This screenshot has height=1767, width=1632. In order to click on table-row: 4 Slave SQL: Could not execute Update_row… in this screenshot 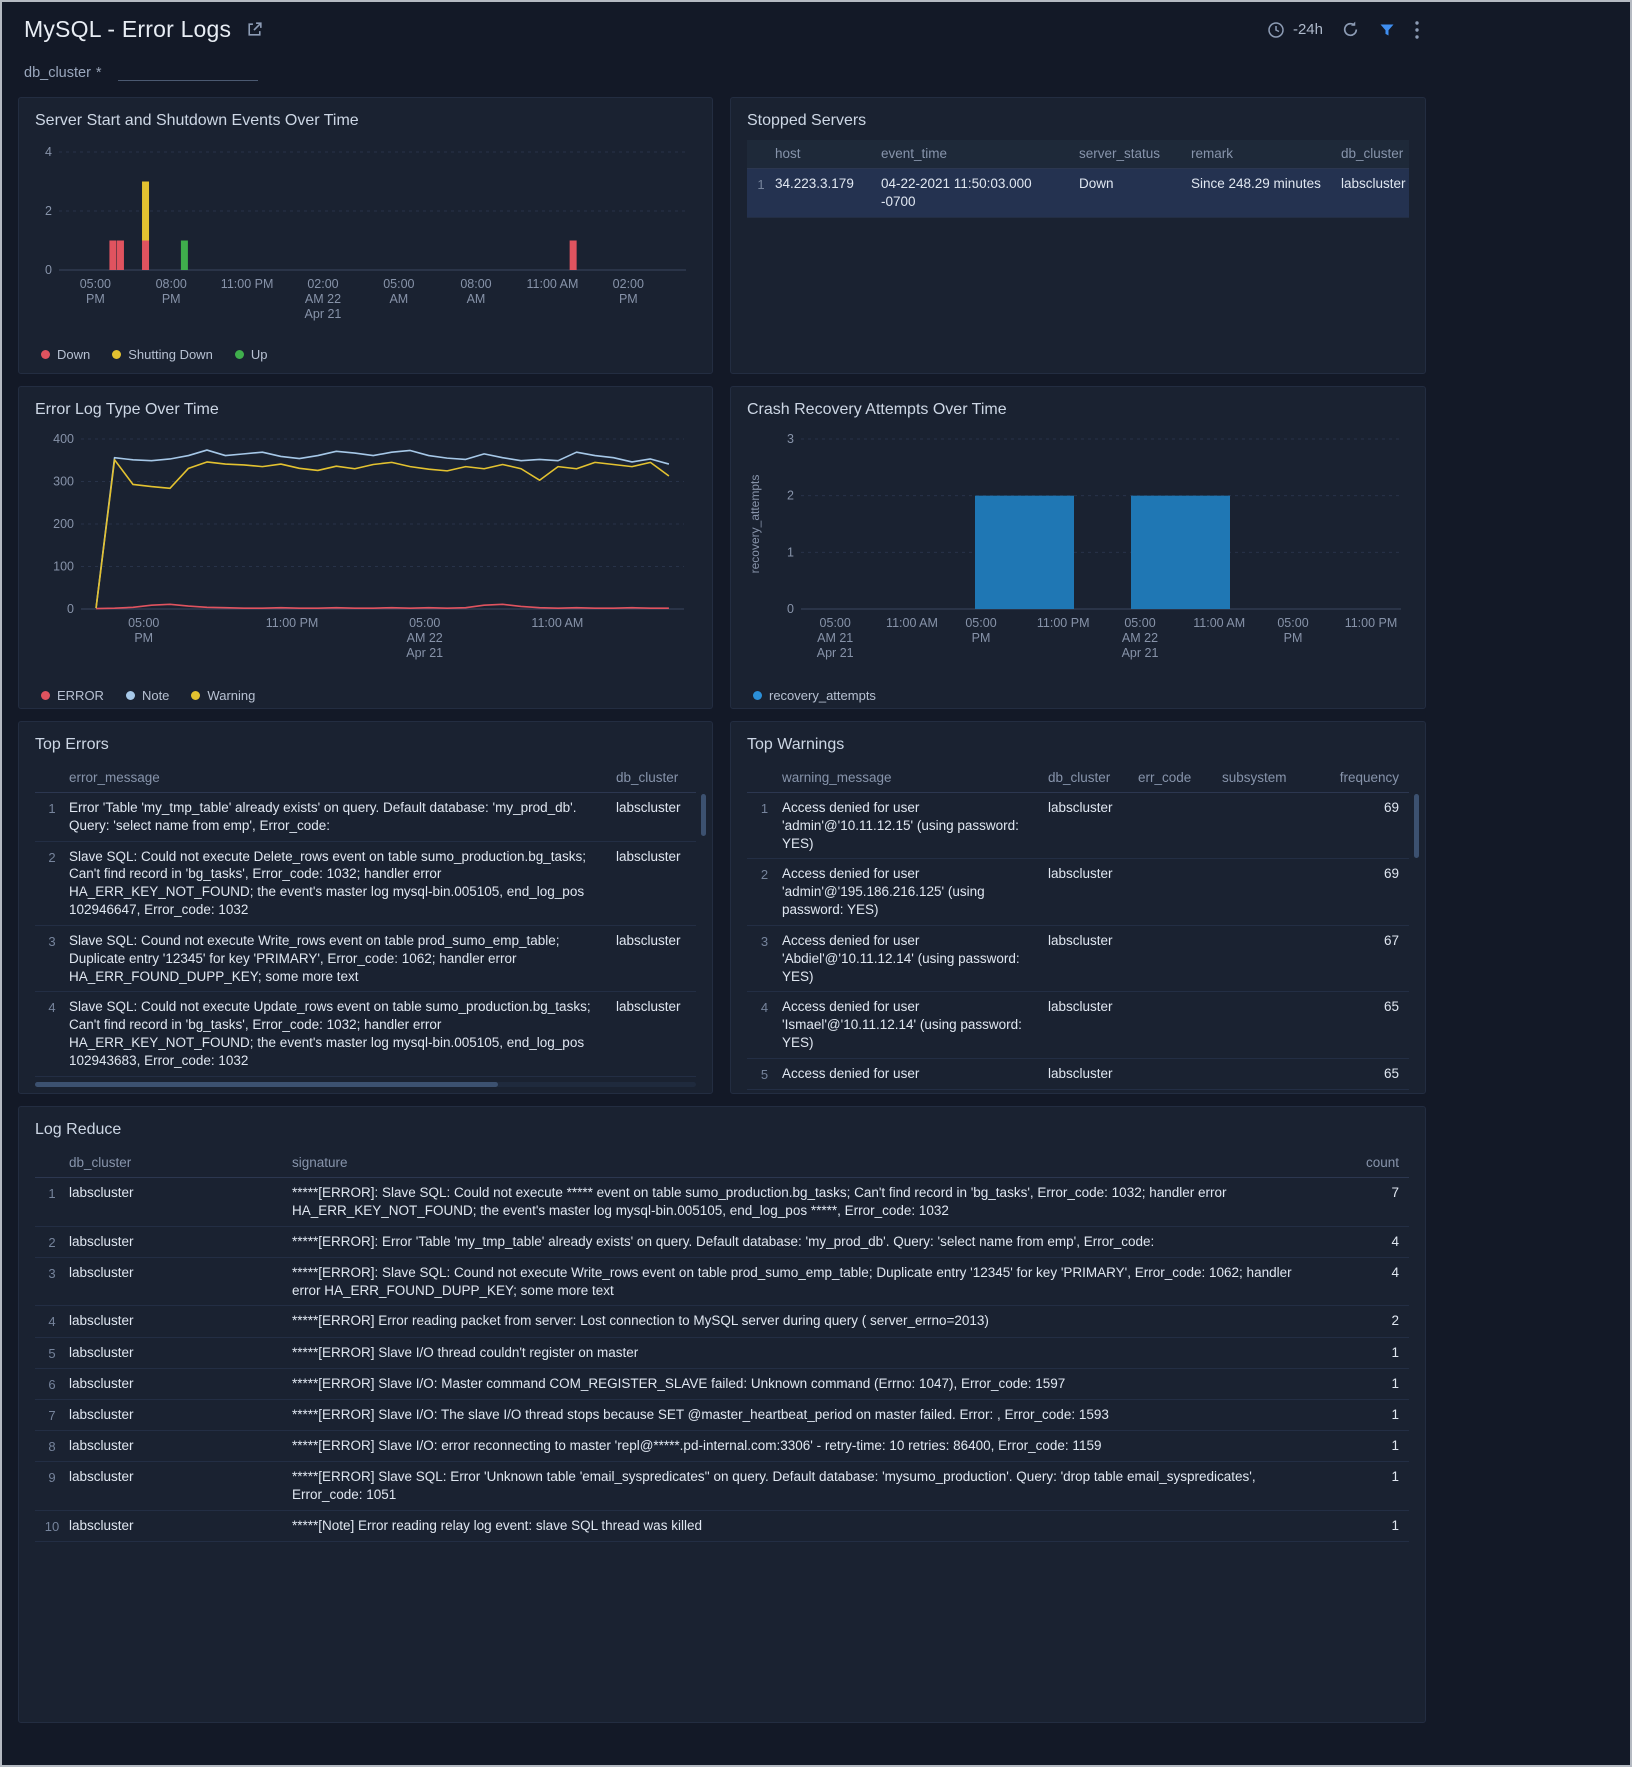, I will do `click(365, 1034)`.